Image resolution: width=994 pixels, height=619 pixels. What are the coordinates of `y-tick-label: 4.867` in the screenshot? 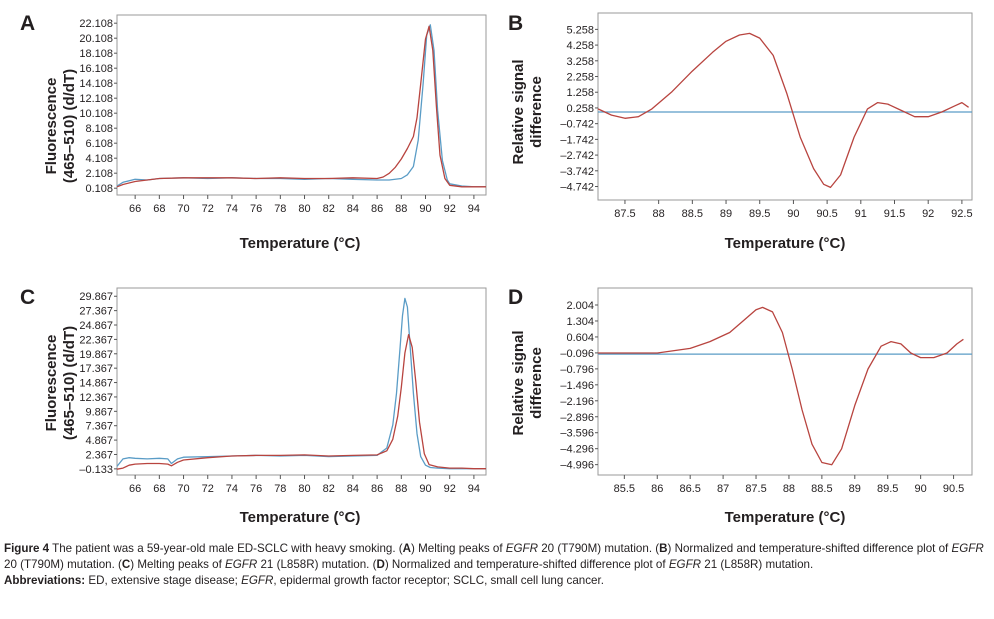 It's located at (99, 441).